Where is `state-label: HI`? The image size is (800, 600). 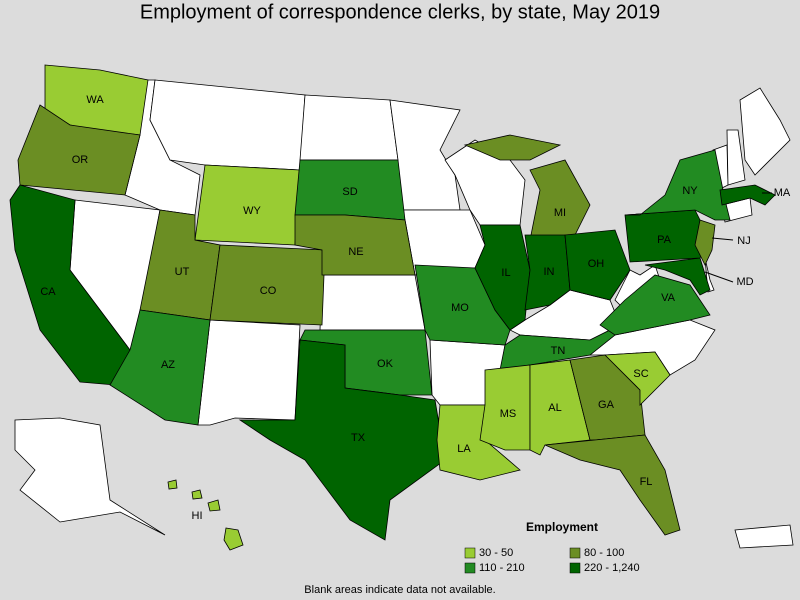 state-label: HI is located at coordinates (197, 516).